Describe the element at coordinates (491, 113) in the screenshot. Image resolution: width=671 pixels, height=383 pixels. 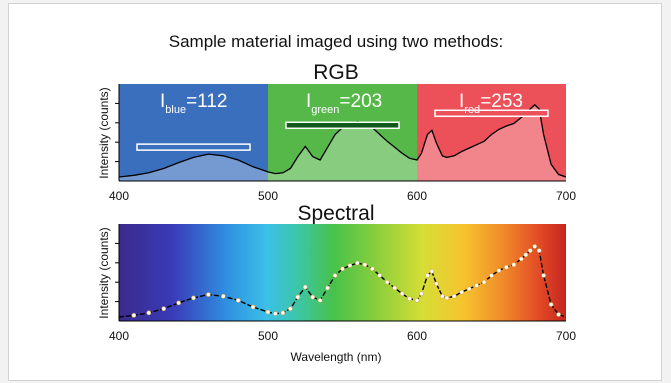
I see `red-intensity-band` at that location.